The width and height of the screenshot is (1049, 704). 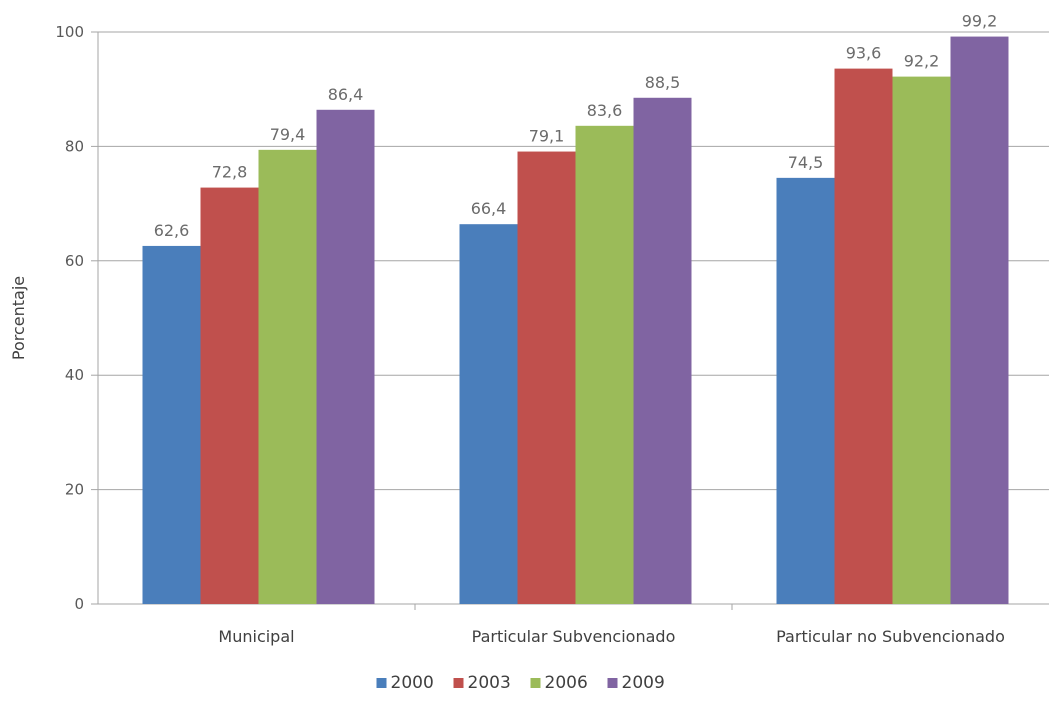 I want to click on legend-label-2003: 2003, so click(x=489, y=683).